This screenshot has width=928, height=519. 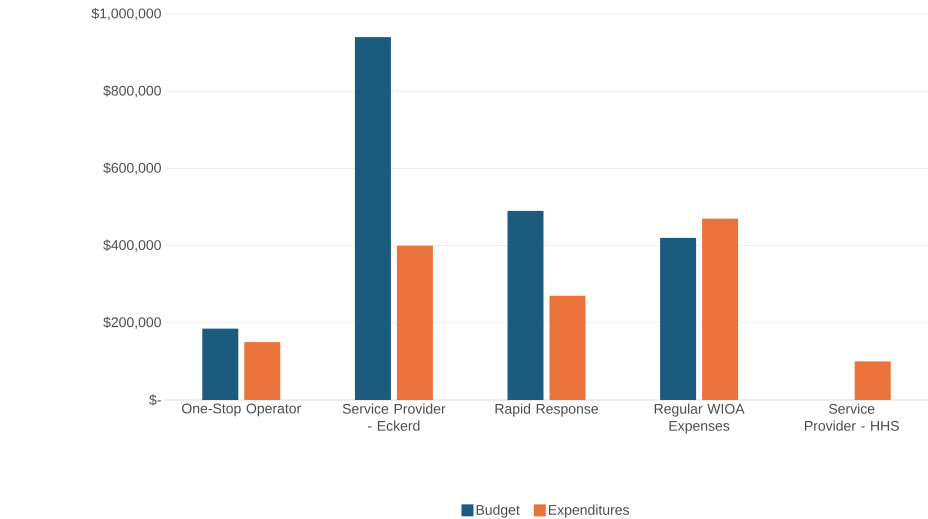 What do you see at coordinates (547, 410) in the screenshot?
I see `x-tick-label: Rapid Response` at bounding box center [547, 410].